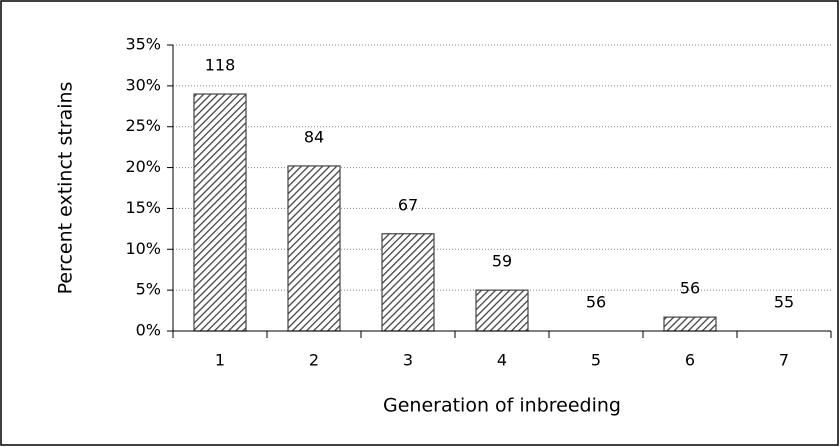 The width and height of the screenshot is (840, 447). Describe the element at coordinates (148, 289) in the screenshot. I see `y-tick-label: 5%` at that location.